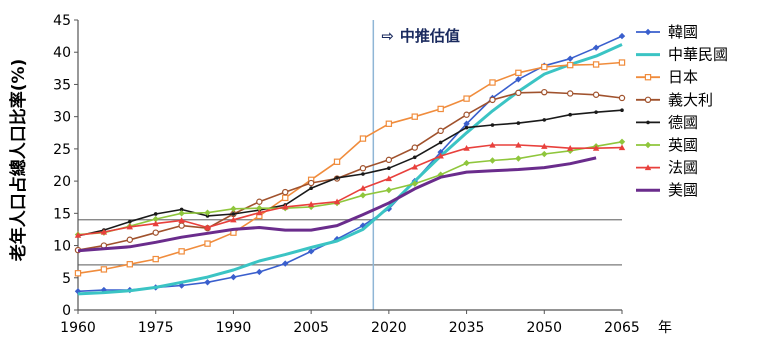 This screenshot has height=337, width=757. I want to click on arrow-icon: ⇨, so click(387, 36).